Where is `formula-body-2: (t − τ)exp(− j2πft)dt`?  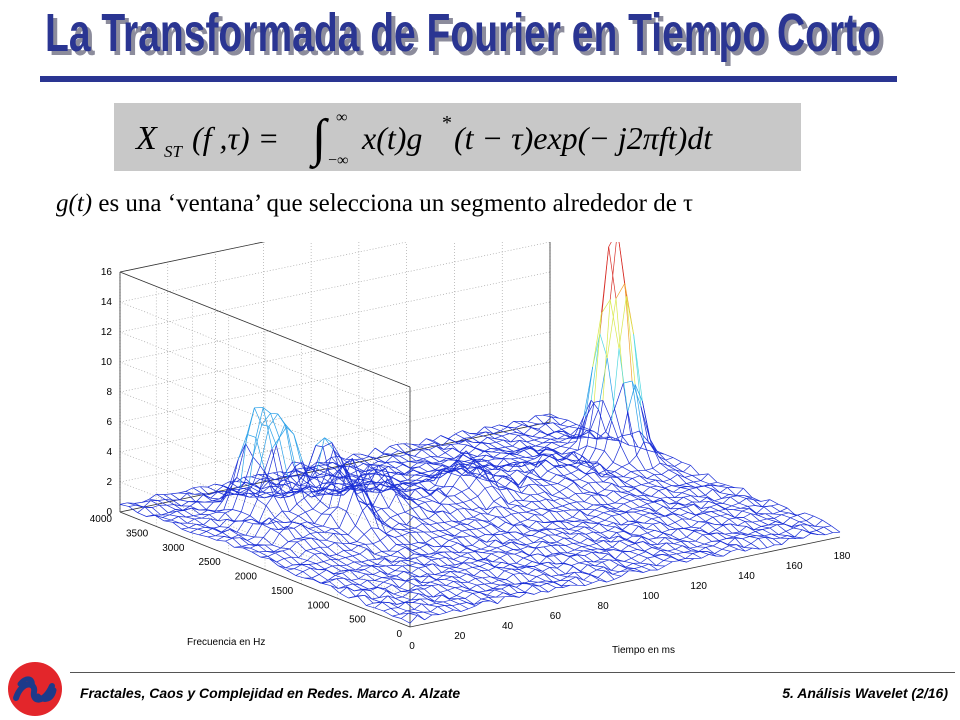
formula-body-2: (t − τ)exp(− j2πft)dt is located at coordinates (583, 138).